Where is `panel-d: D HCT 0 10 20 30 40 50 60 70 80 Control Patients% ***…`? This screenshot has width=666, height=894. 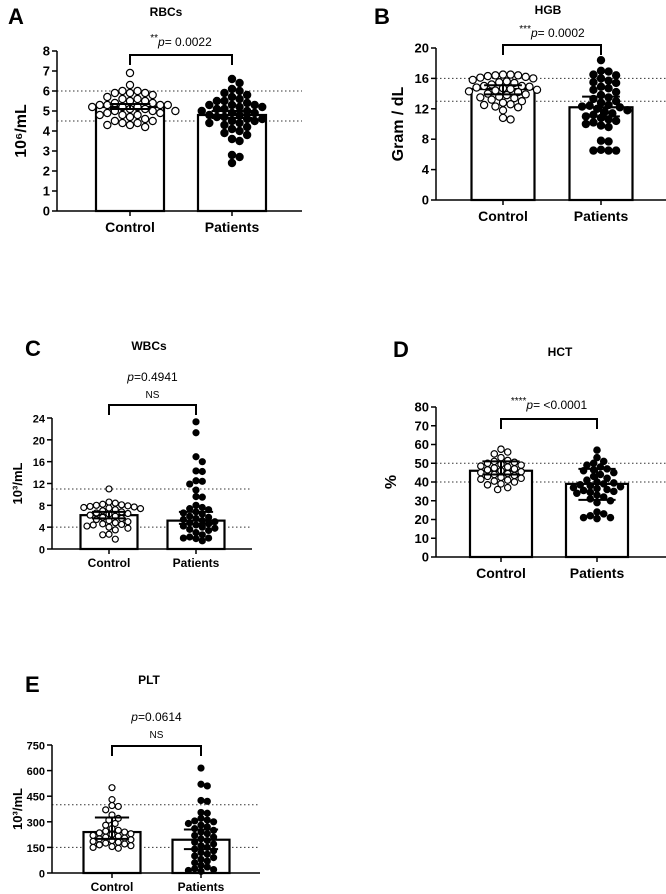 panel-d: D HCT 0 10 20 30 40 50 60 70 80 Control Patients% ***… is located at coordinates (524, 459).